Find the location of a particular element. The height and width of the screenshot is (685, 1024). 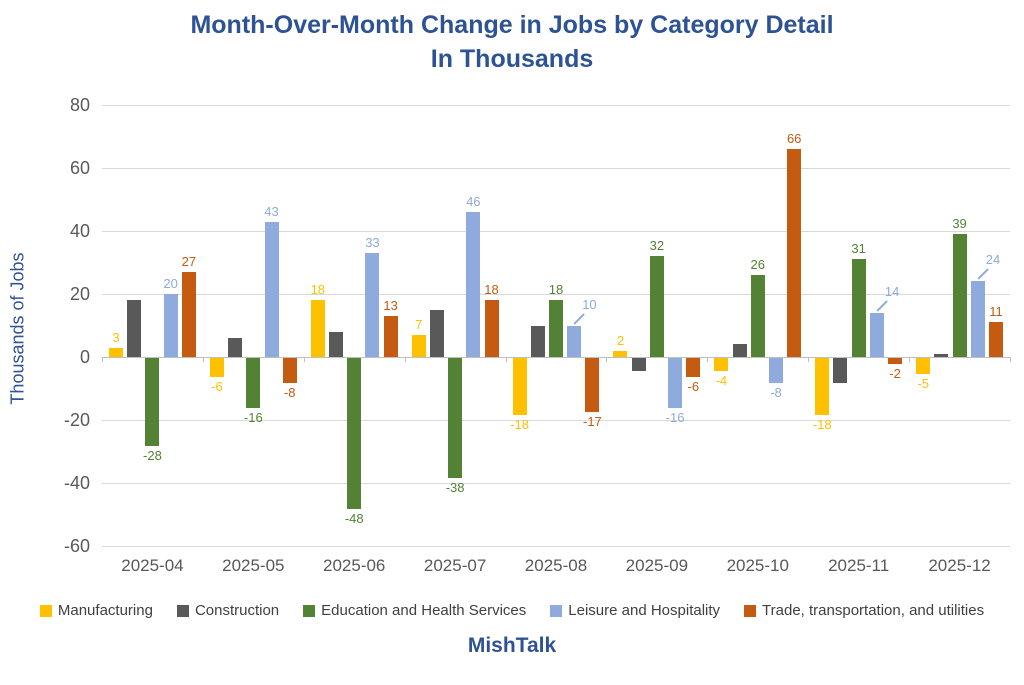

x-tick-label: 2025-12 is located at coordinates (959, 565).